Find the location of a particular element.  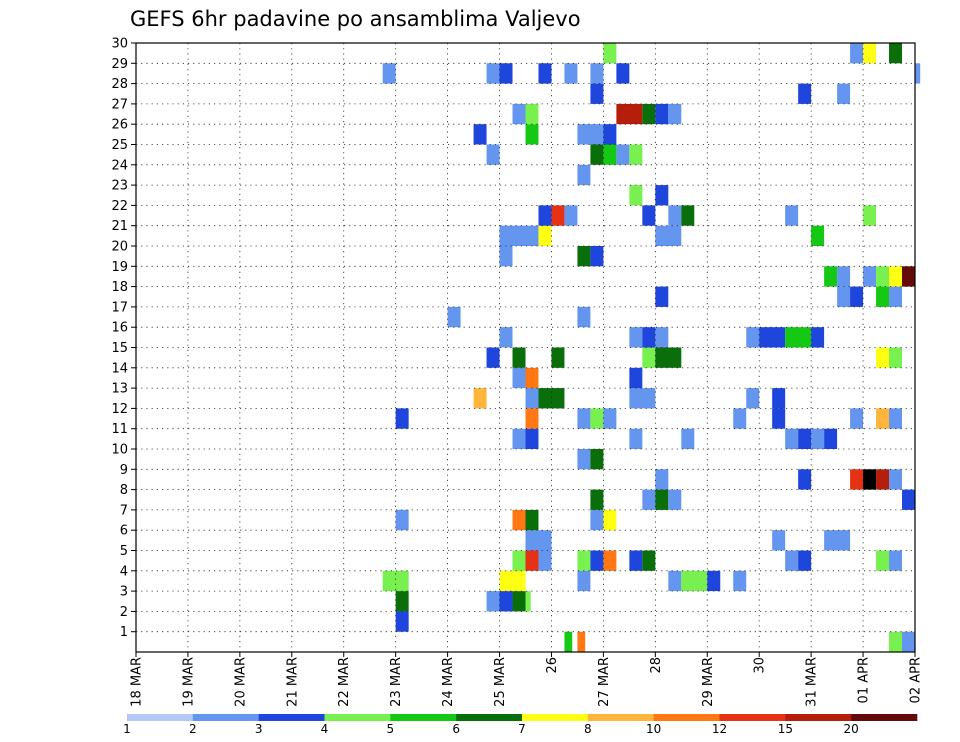

legend-label: 15 is located at coordinates (785, 729).